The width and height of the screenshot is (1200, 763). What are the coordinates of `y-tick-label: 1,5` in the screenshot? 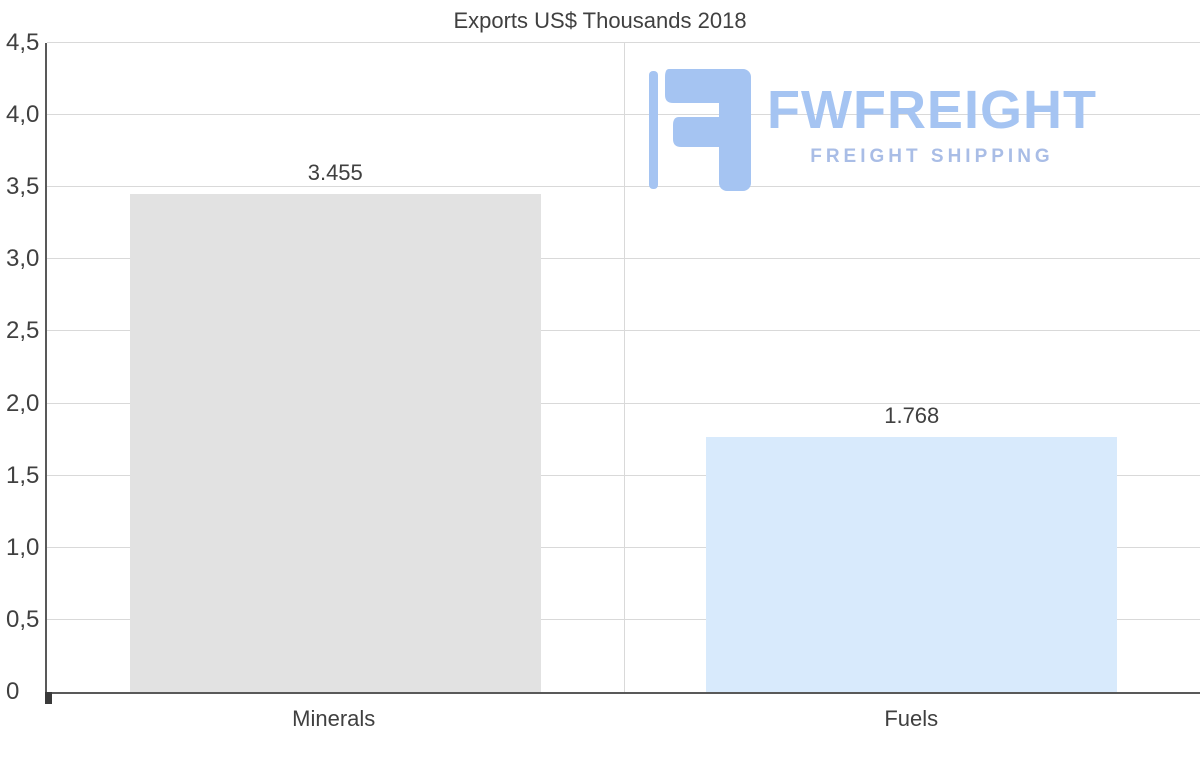 It's located at (23, 475).